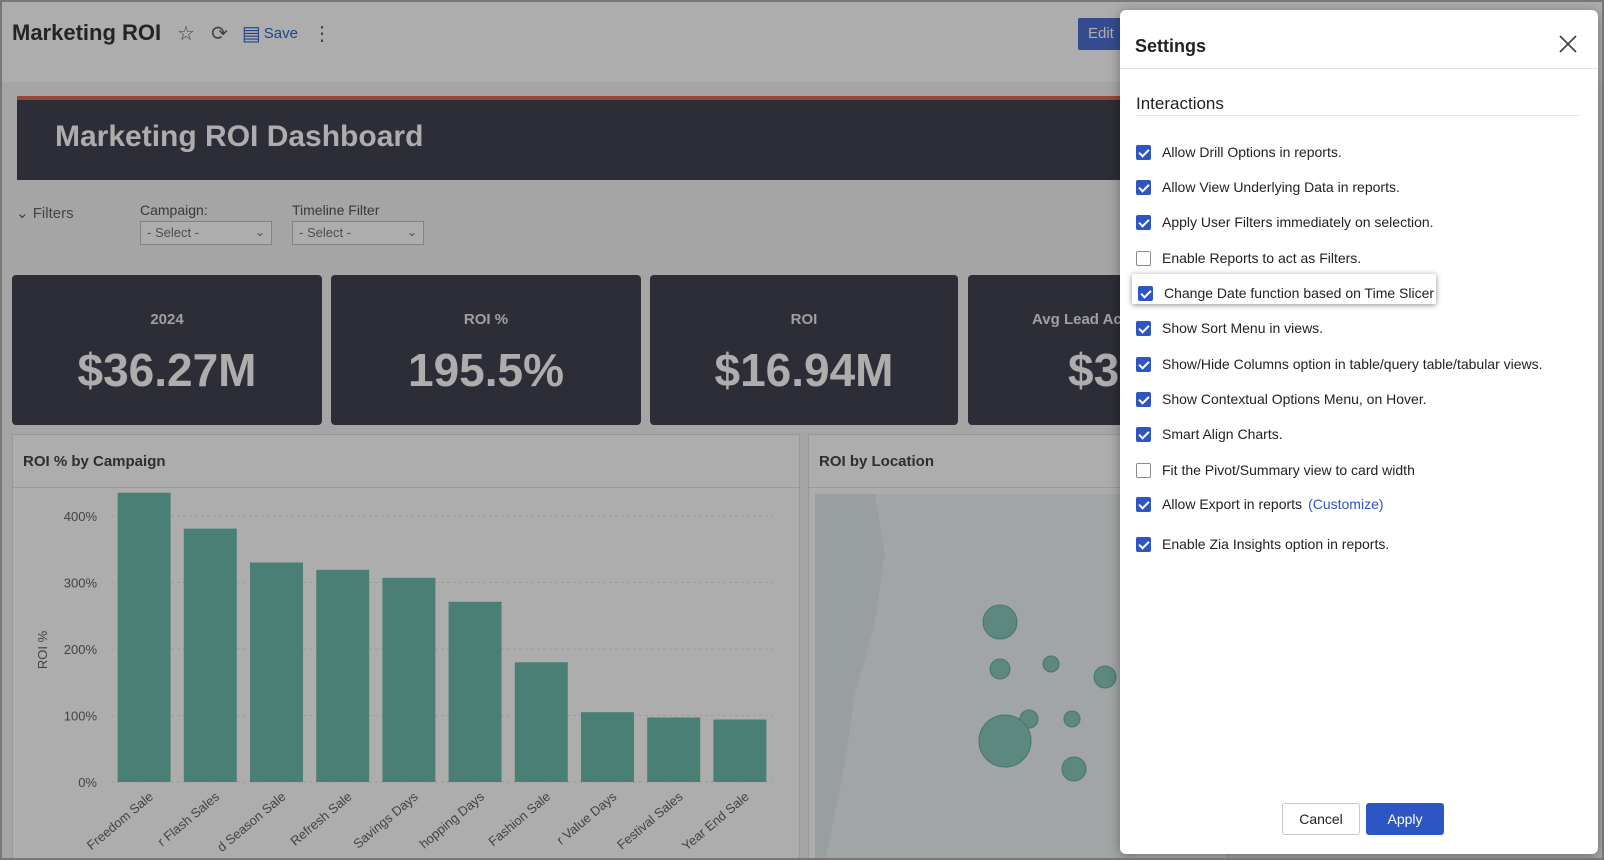 The width and height of the screenshot is (1604, 860). I want to click on timeline-select: - Select - ⌄, so click(358, 233).